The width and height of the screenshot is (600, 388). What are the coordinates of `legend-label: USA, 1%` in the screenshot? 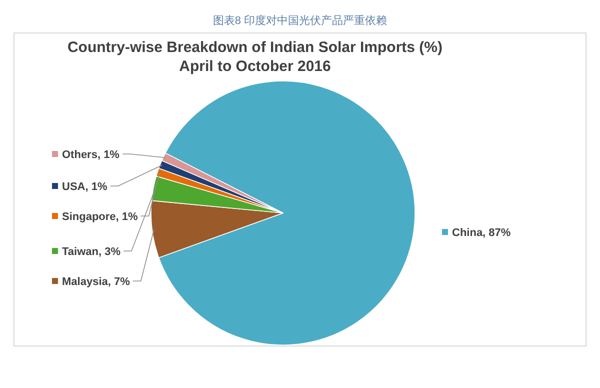 It's located at (85, 187).